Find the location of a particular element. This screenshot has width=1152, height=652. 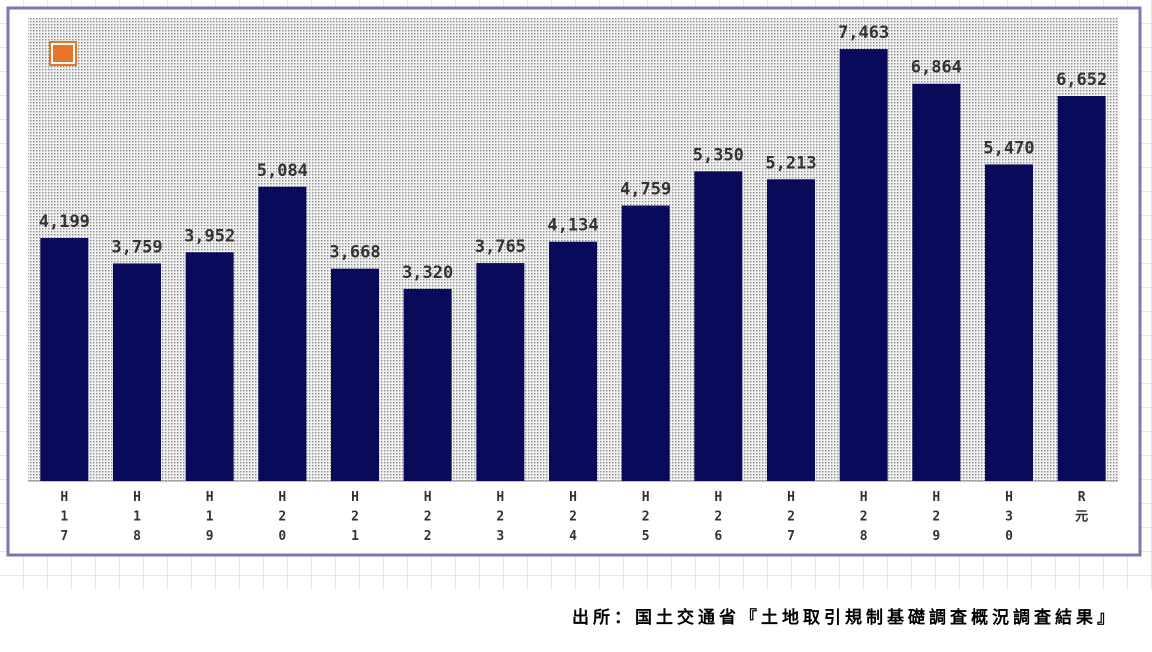

value-label: 5,084 is located at coordinates (282, 171).